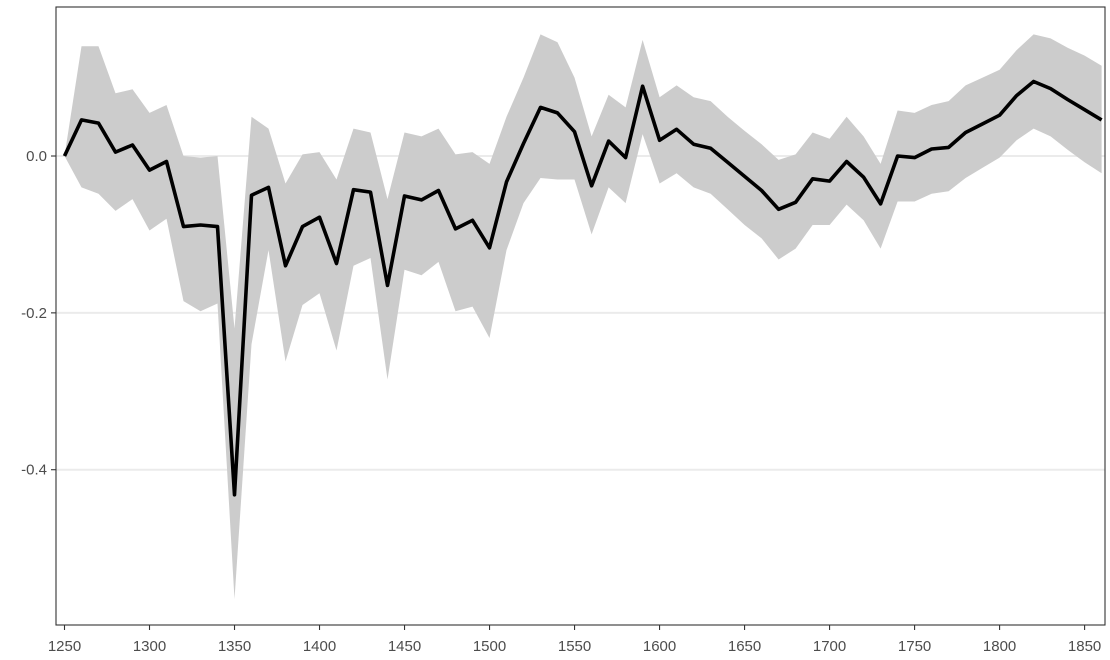 This screenshot has height=660, width=1110. I want to click on x-tick-label: 1750, so click(914, 646).